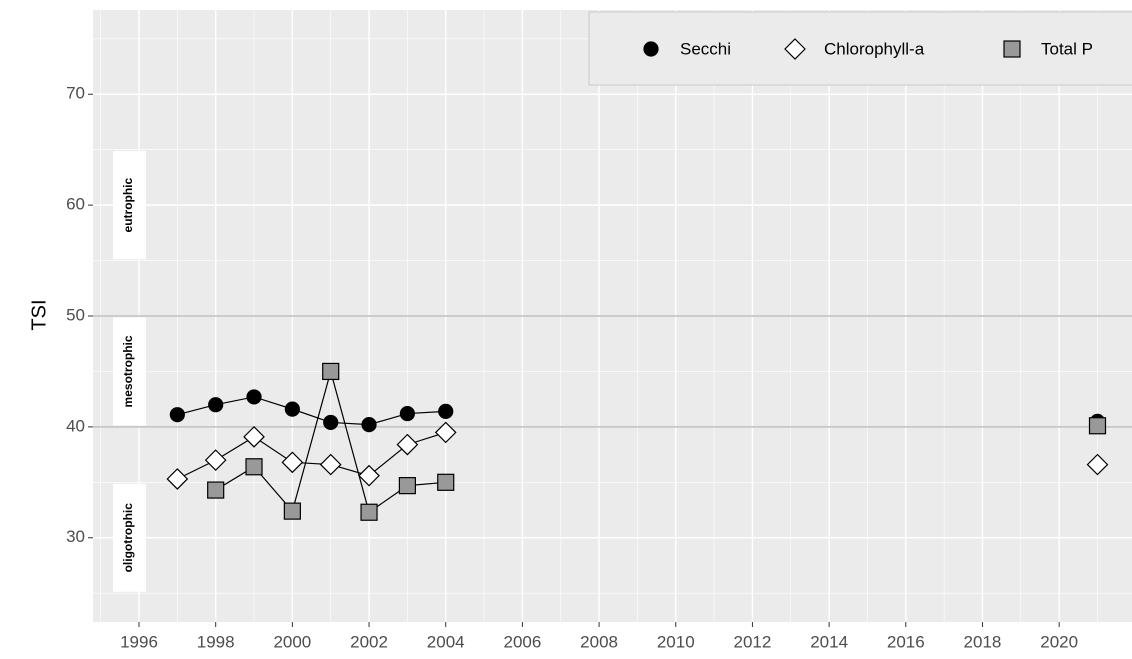 The image size is (1132, 659). What do you see at coordinates (874, 48) in the screenshot?
I see `legend-label: Chlorophyll-a` at bounding box center [874, 48].